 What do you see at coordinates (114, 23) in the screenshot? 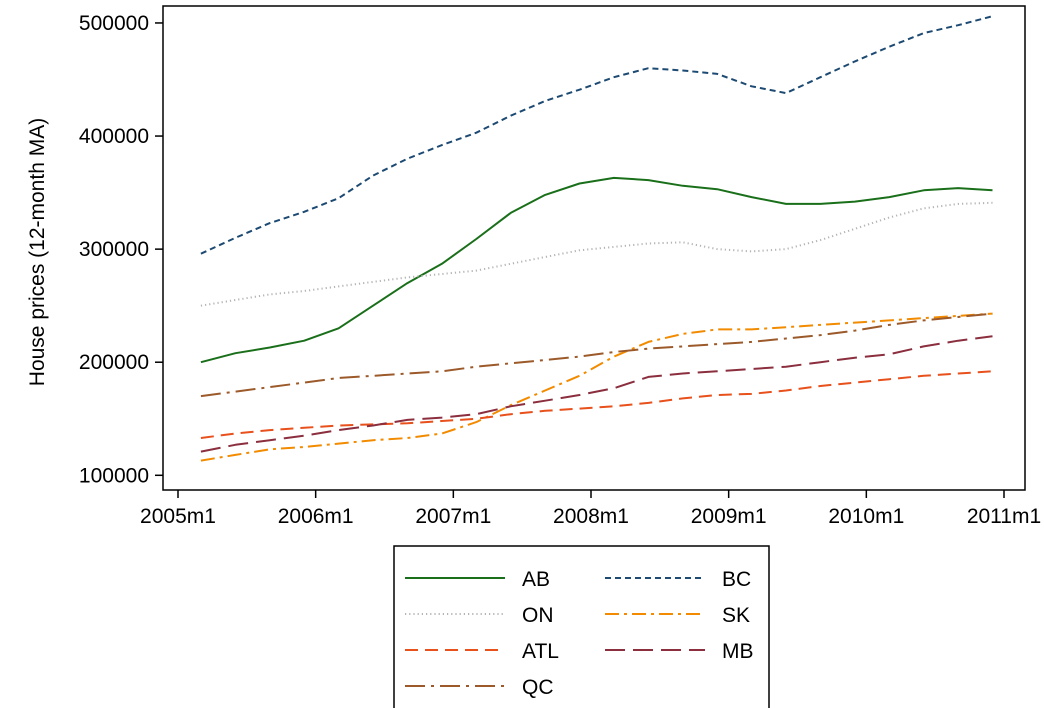
I see `y-tick-label: 500000` at bounding box center [114, 23].